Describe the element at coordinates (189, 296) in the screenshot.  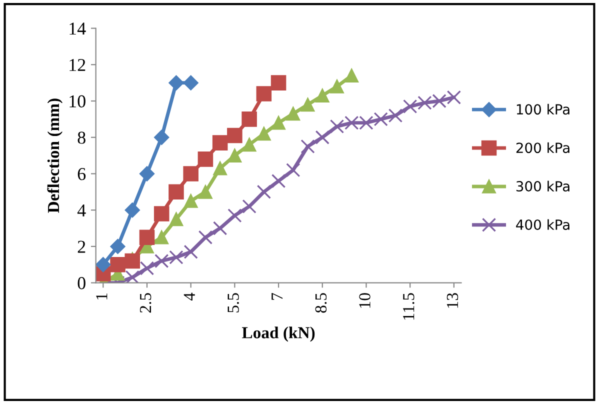
I see `x-tick-label: 4` at that location.